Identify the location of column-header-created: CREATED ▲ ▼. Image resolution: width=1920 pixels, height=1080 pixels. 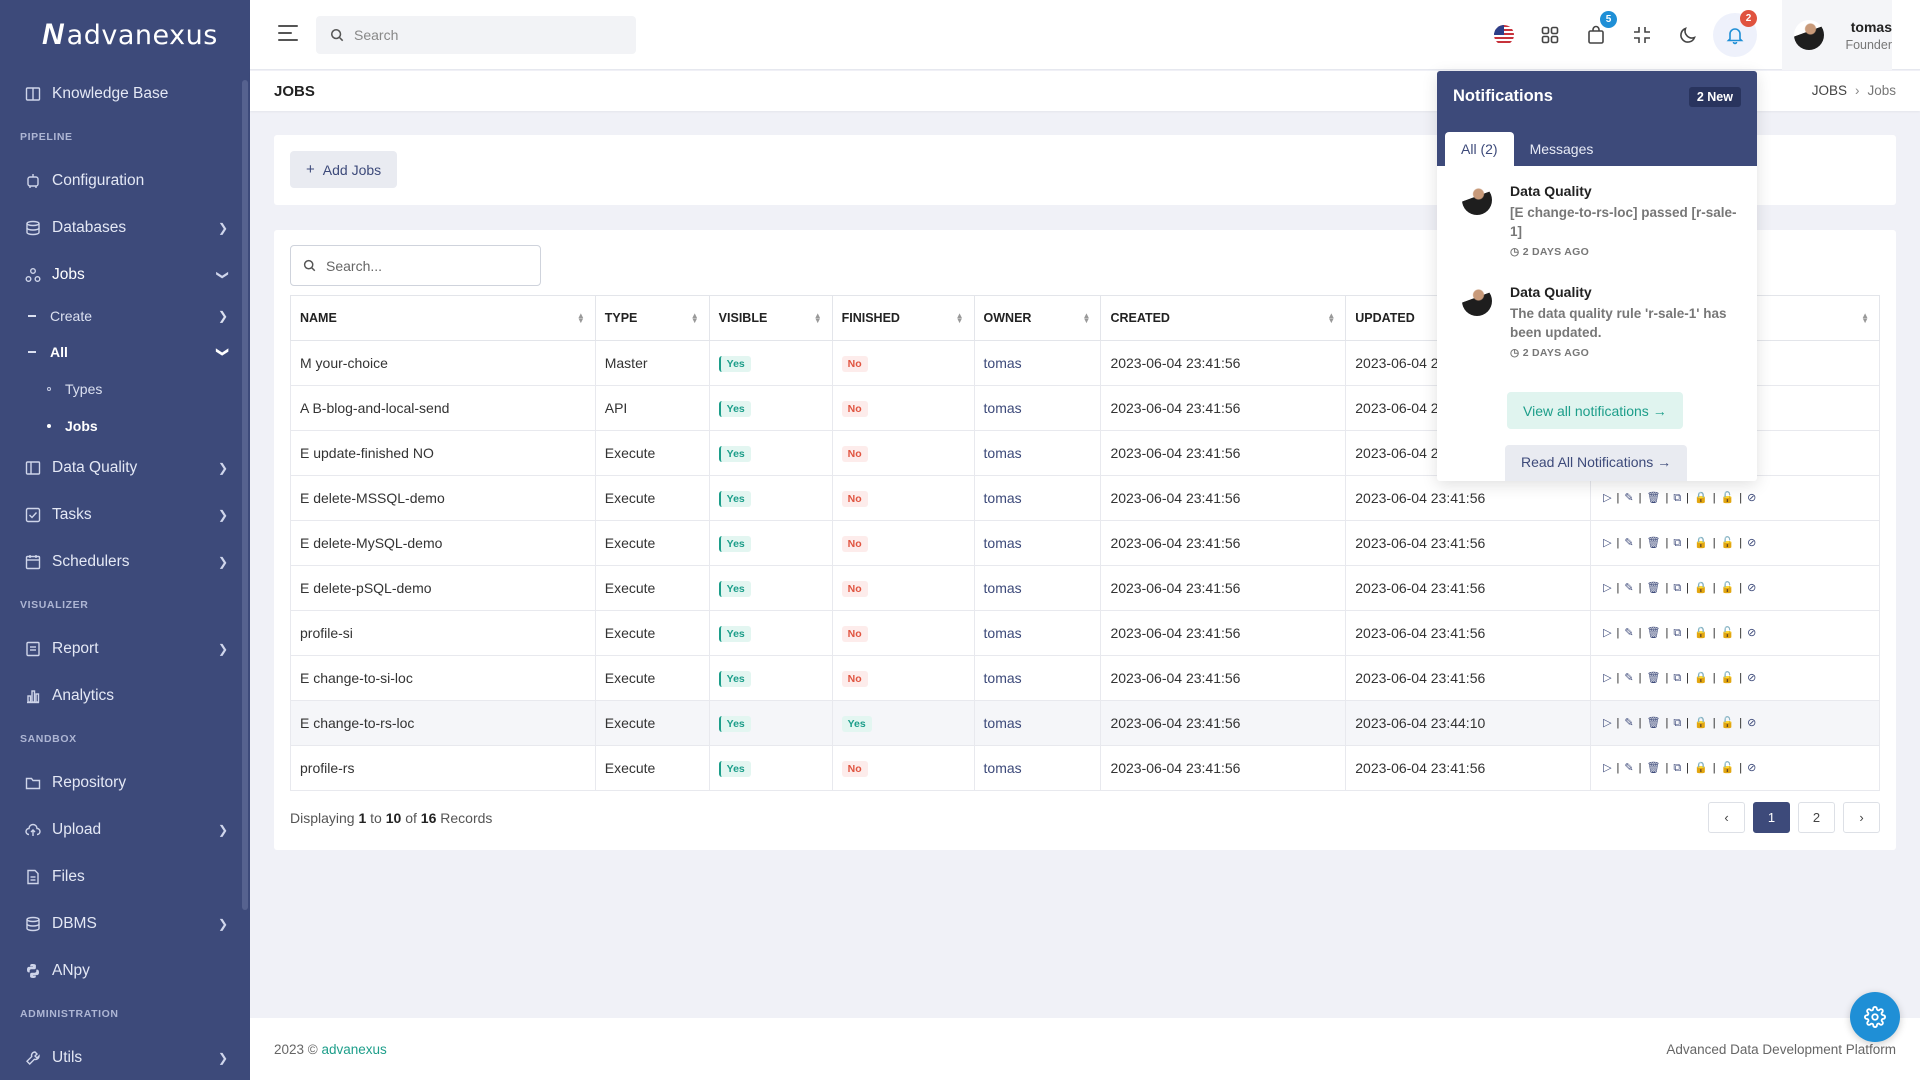
(1223, 318).